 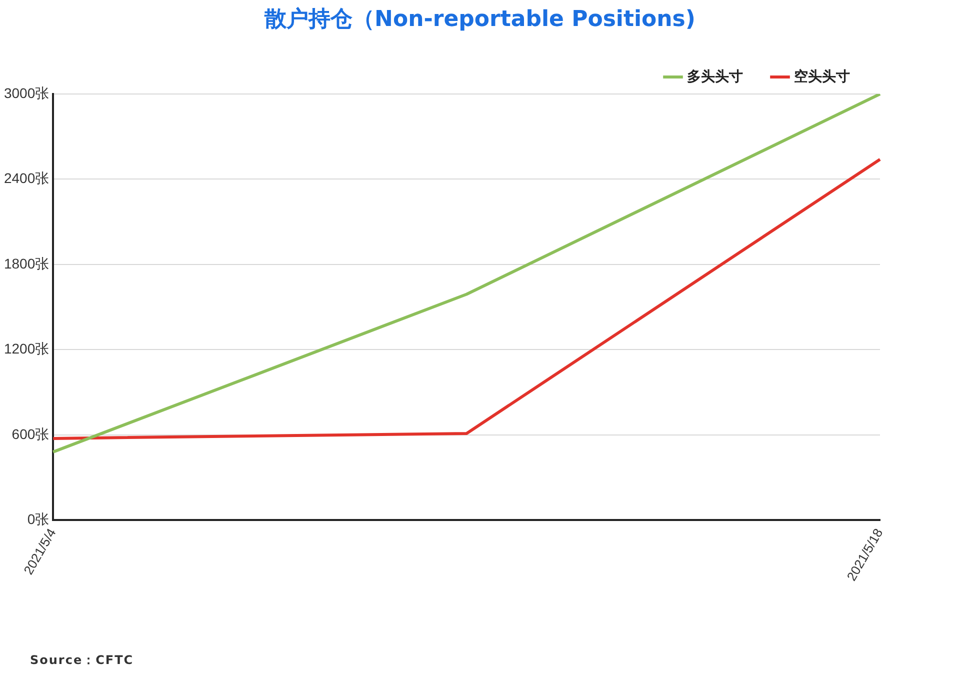 What do you see at coordinates (27, 92) in the screenshot?
I see `y-tick-label: 3000张` at bounding box center [27, 92].